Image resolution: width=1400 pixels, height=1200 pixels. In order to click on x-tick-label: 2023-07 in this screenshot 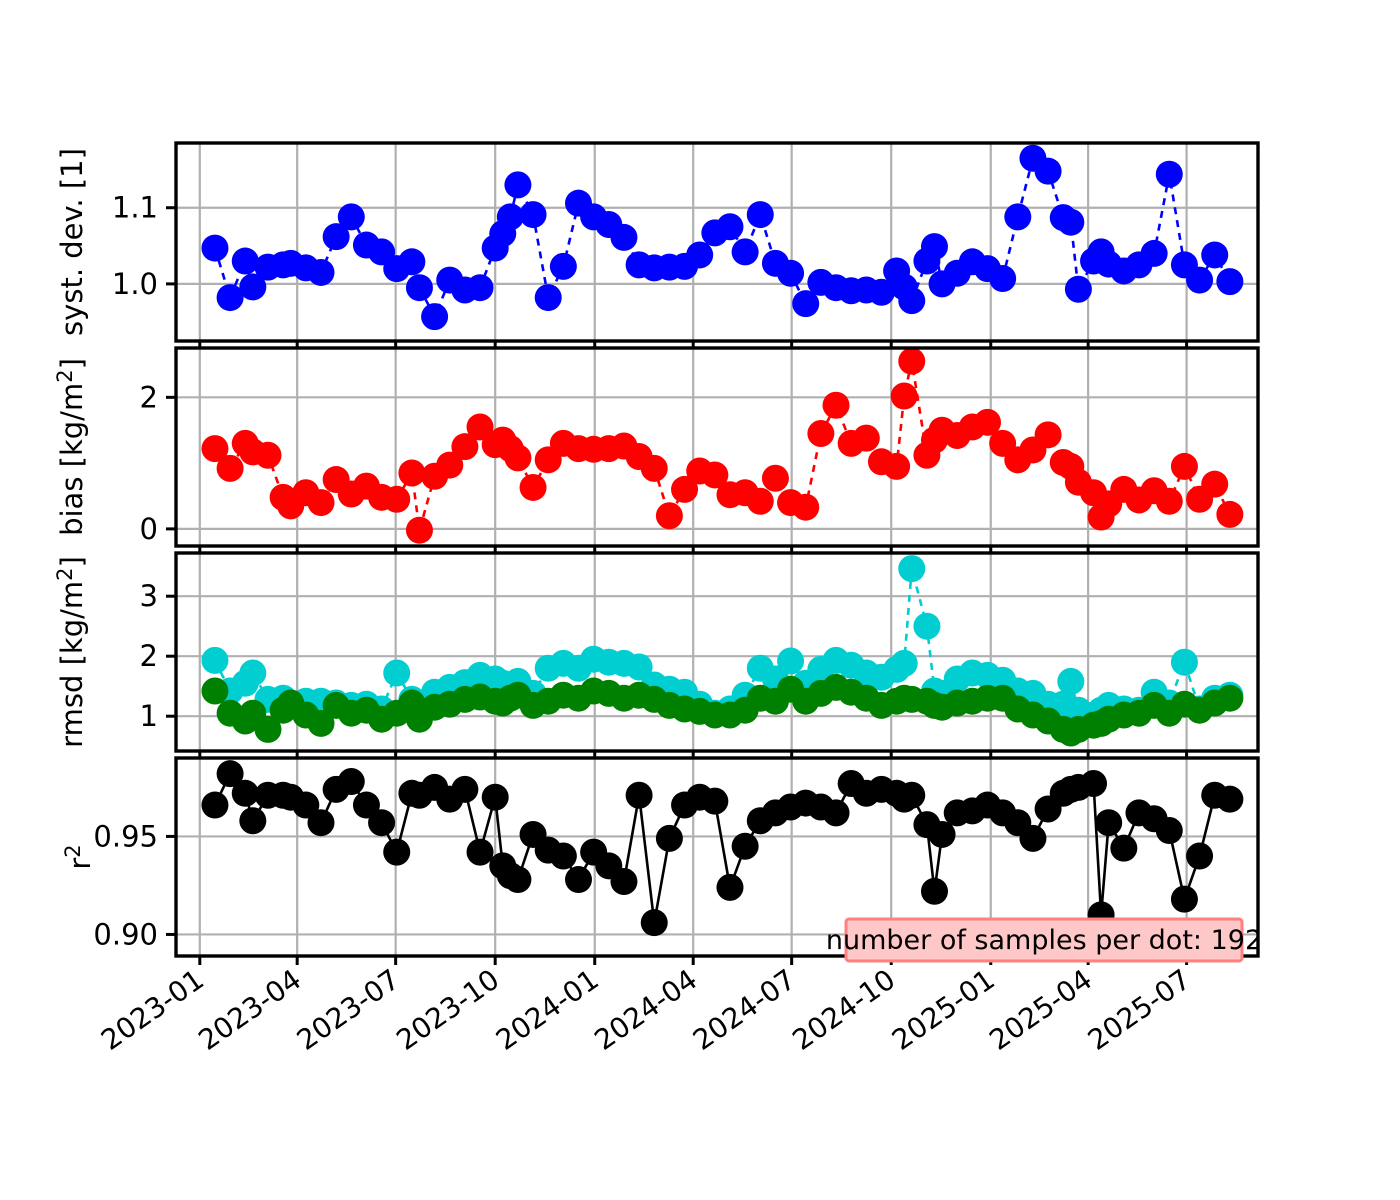, I will do `click(348, 1010)`.